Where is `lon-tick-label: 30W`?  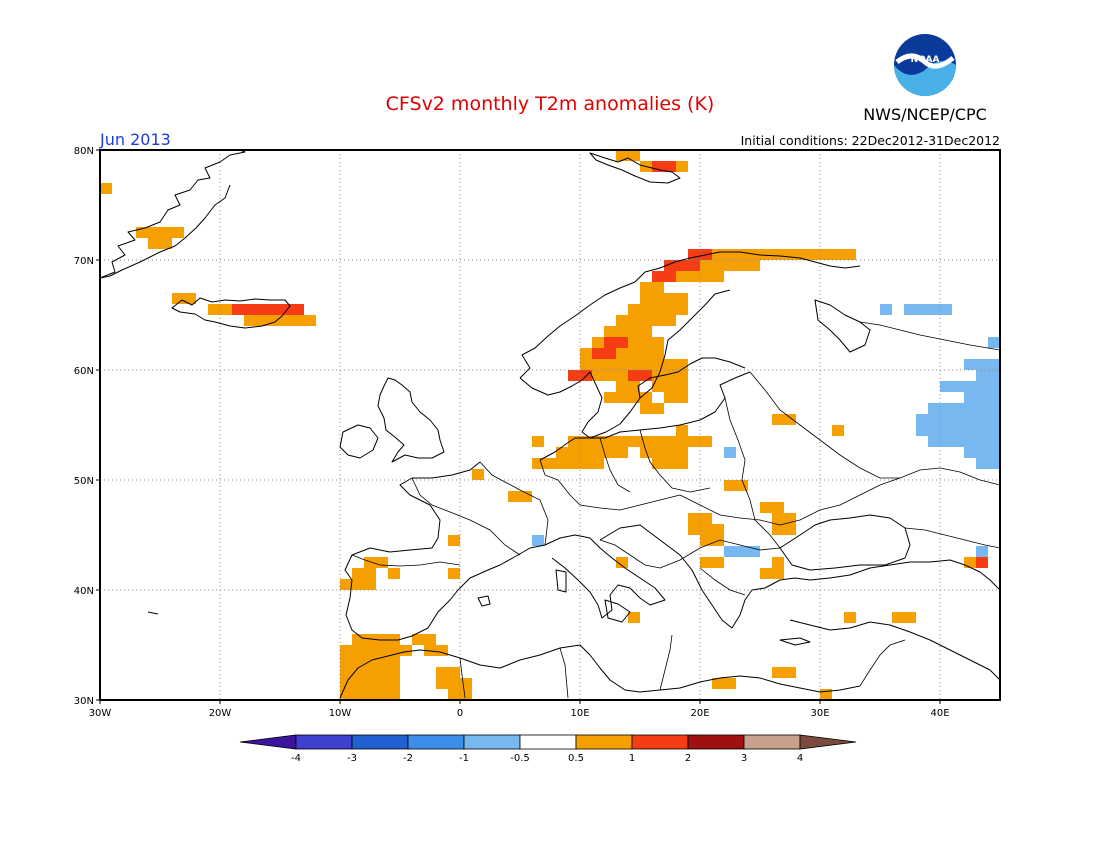
lon-tick-label: 30W is located at coordinates (100, 713).